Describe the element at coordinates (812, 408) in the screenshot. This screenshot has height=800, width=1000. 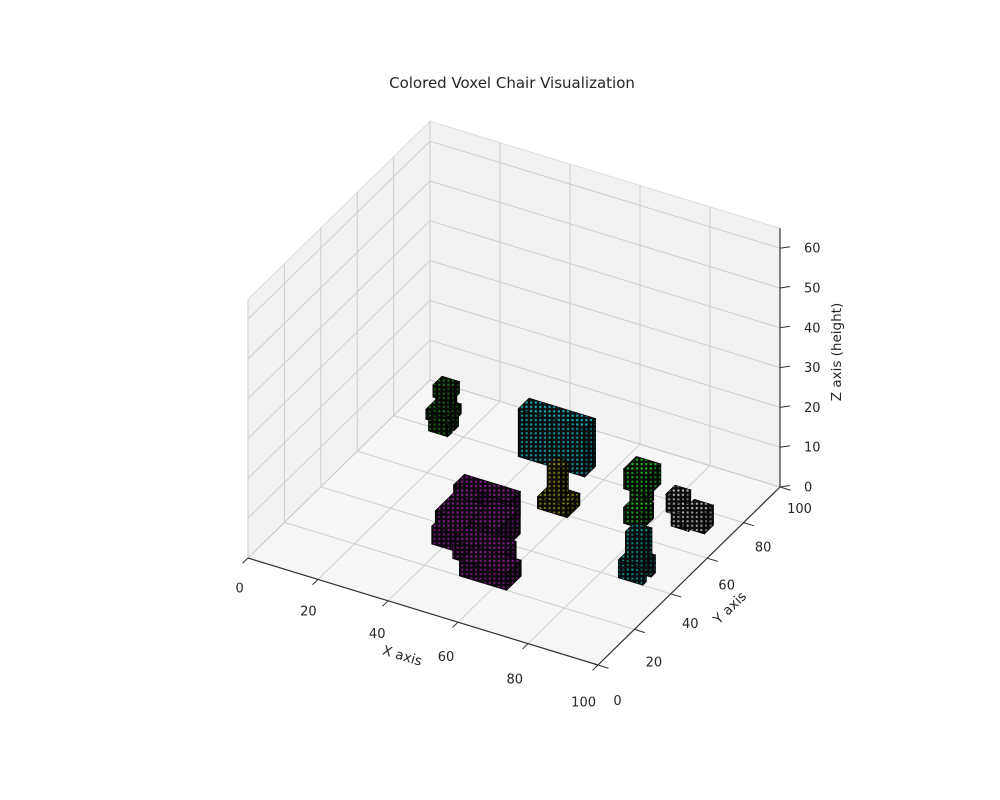
I see `z-tick-label: 20` at that location.